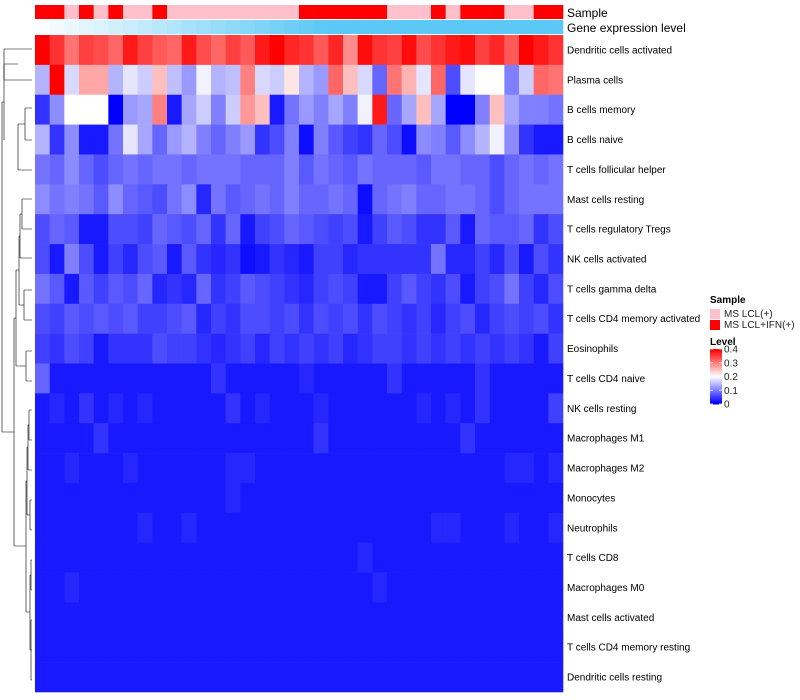 The width and height of the screenshot is (800, 700). Describe the element at coordinates (601, 110) in the screenshot. I see `row-label: B cells memory` at that location.